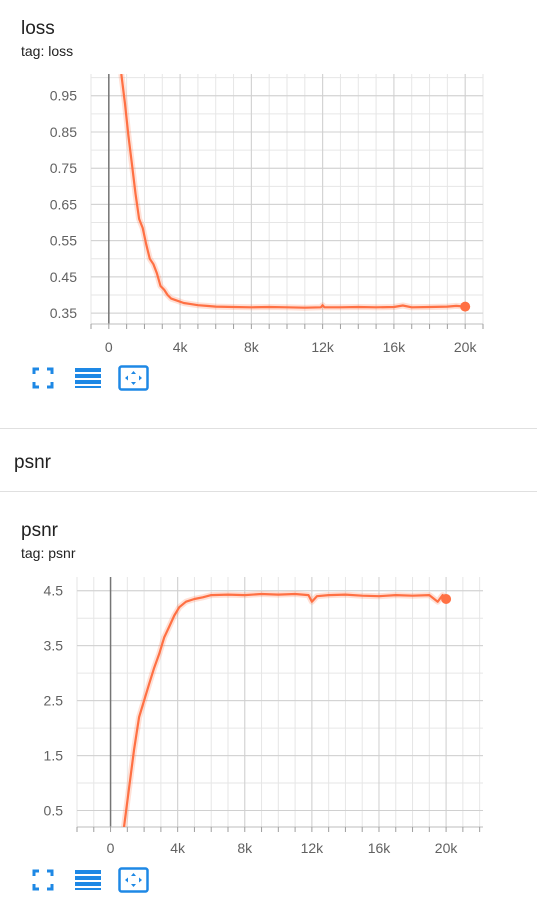 This screenshot has width=537, height=909. I want to click on card-tag: tag: psnr, so click(48, 553).